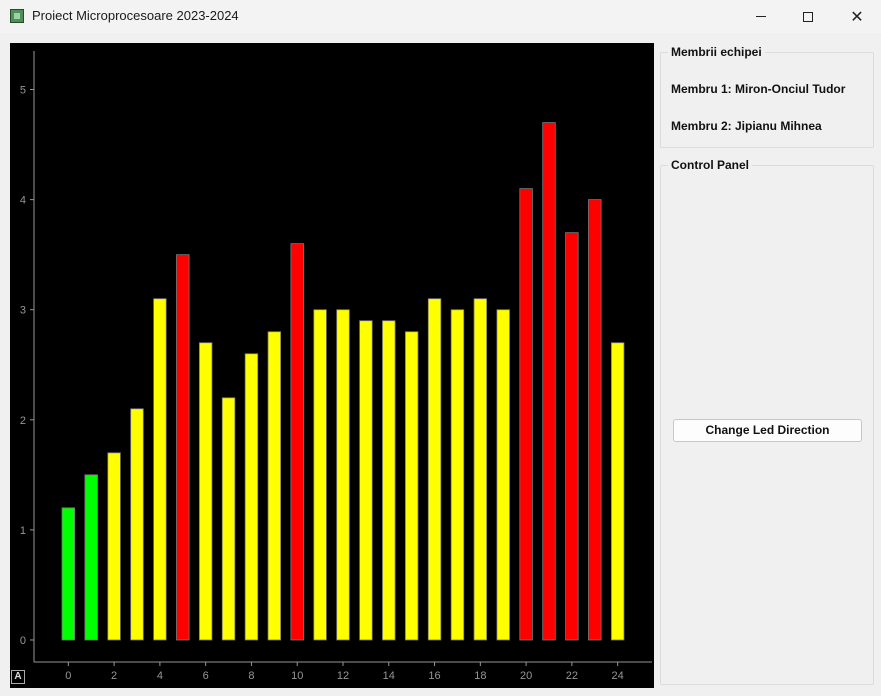 This screenshot has height=696, width=881. What do you see at coordinates (135, 15) in the screenshot?
I see `window-title: Proiect Microprocesoare 2023-2024` at bounding box center [135, 15].